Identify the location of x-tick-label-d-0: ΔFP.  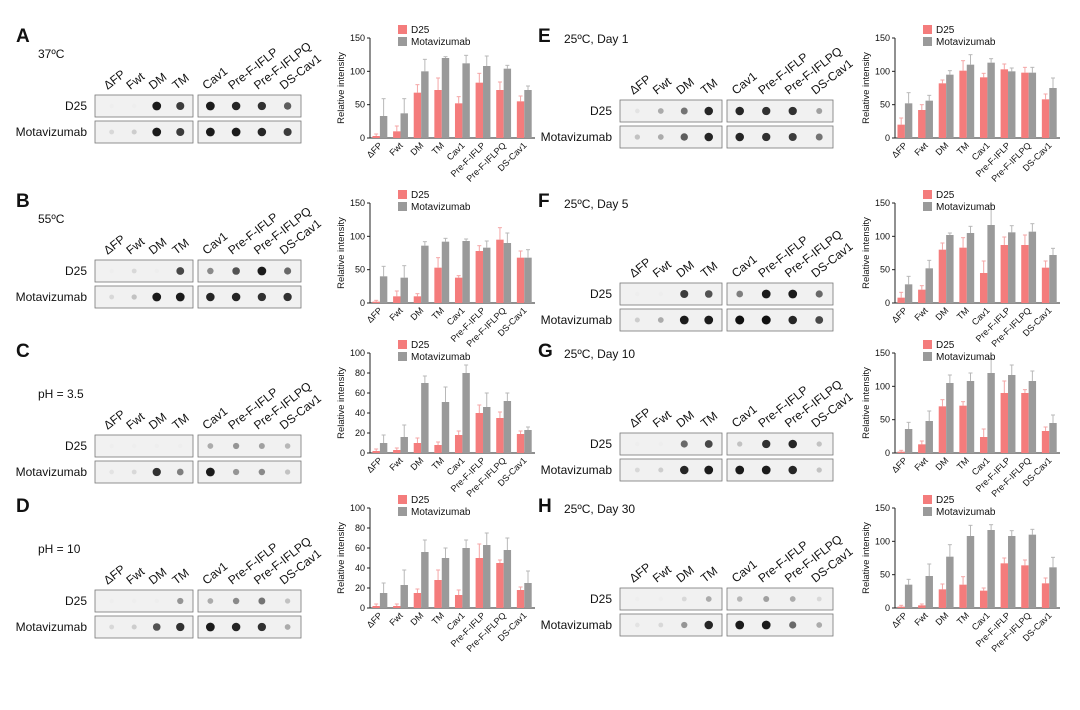
(374, 619).